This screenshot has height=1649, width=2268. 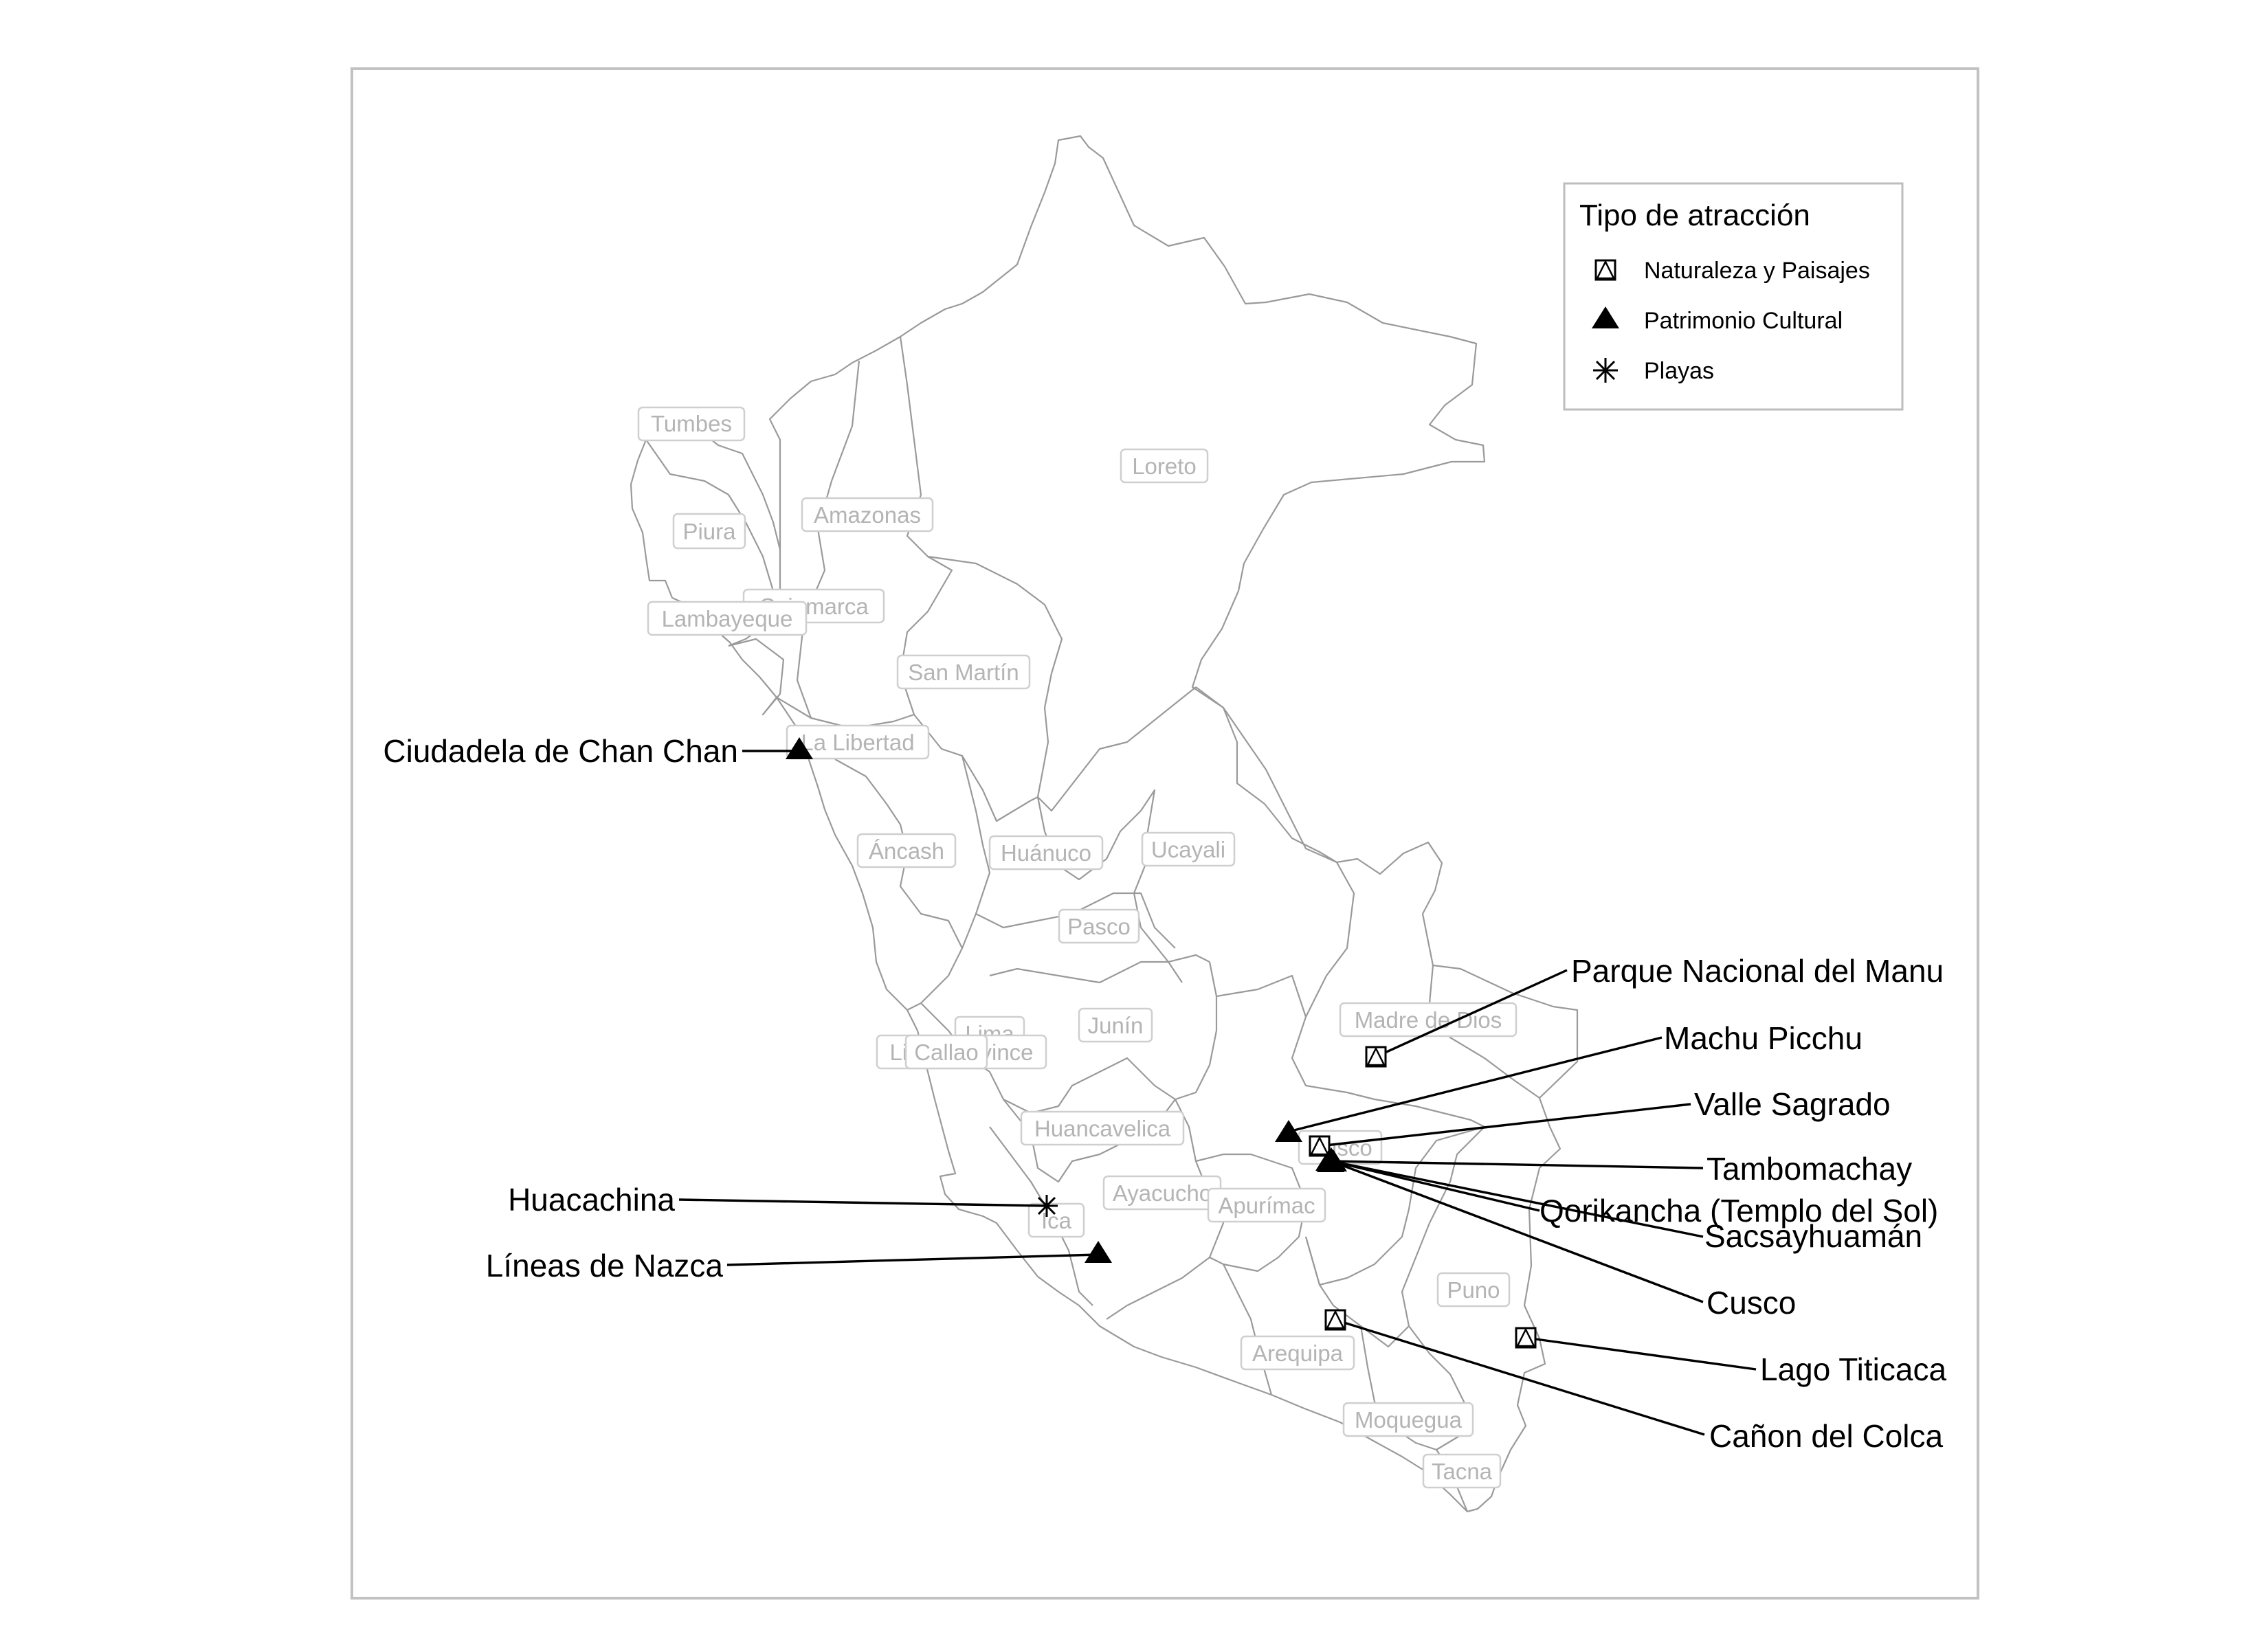 I want to click on boundary-cusco, so click(x=1351, y=1130).